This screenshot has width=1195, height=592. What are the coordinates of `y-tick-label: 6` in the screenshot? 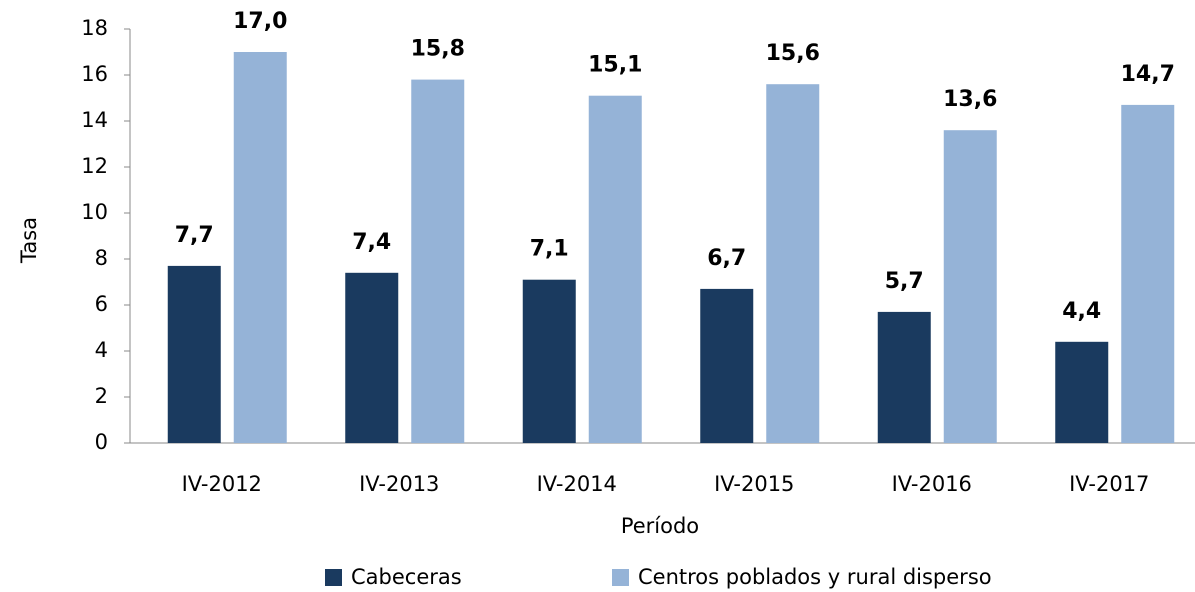 It's located at (101, 304).